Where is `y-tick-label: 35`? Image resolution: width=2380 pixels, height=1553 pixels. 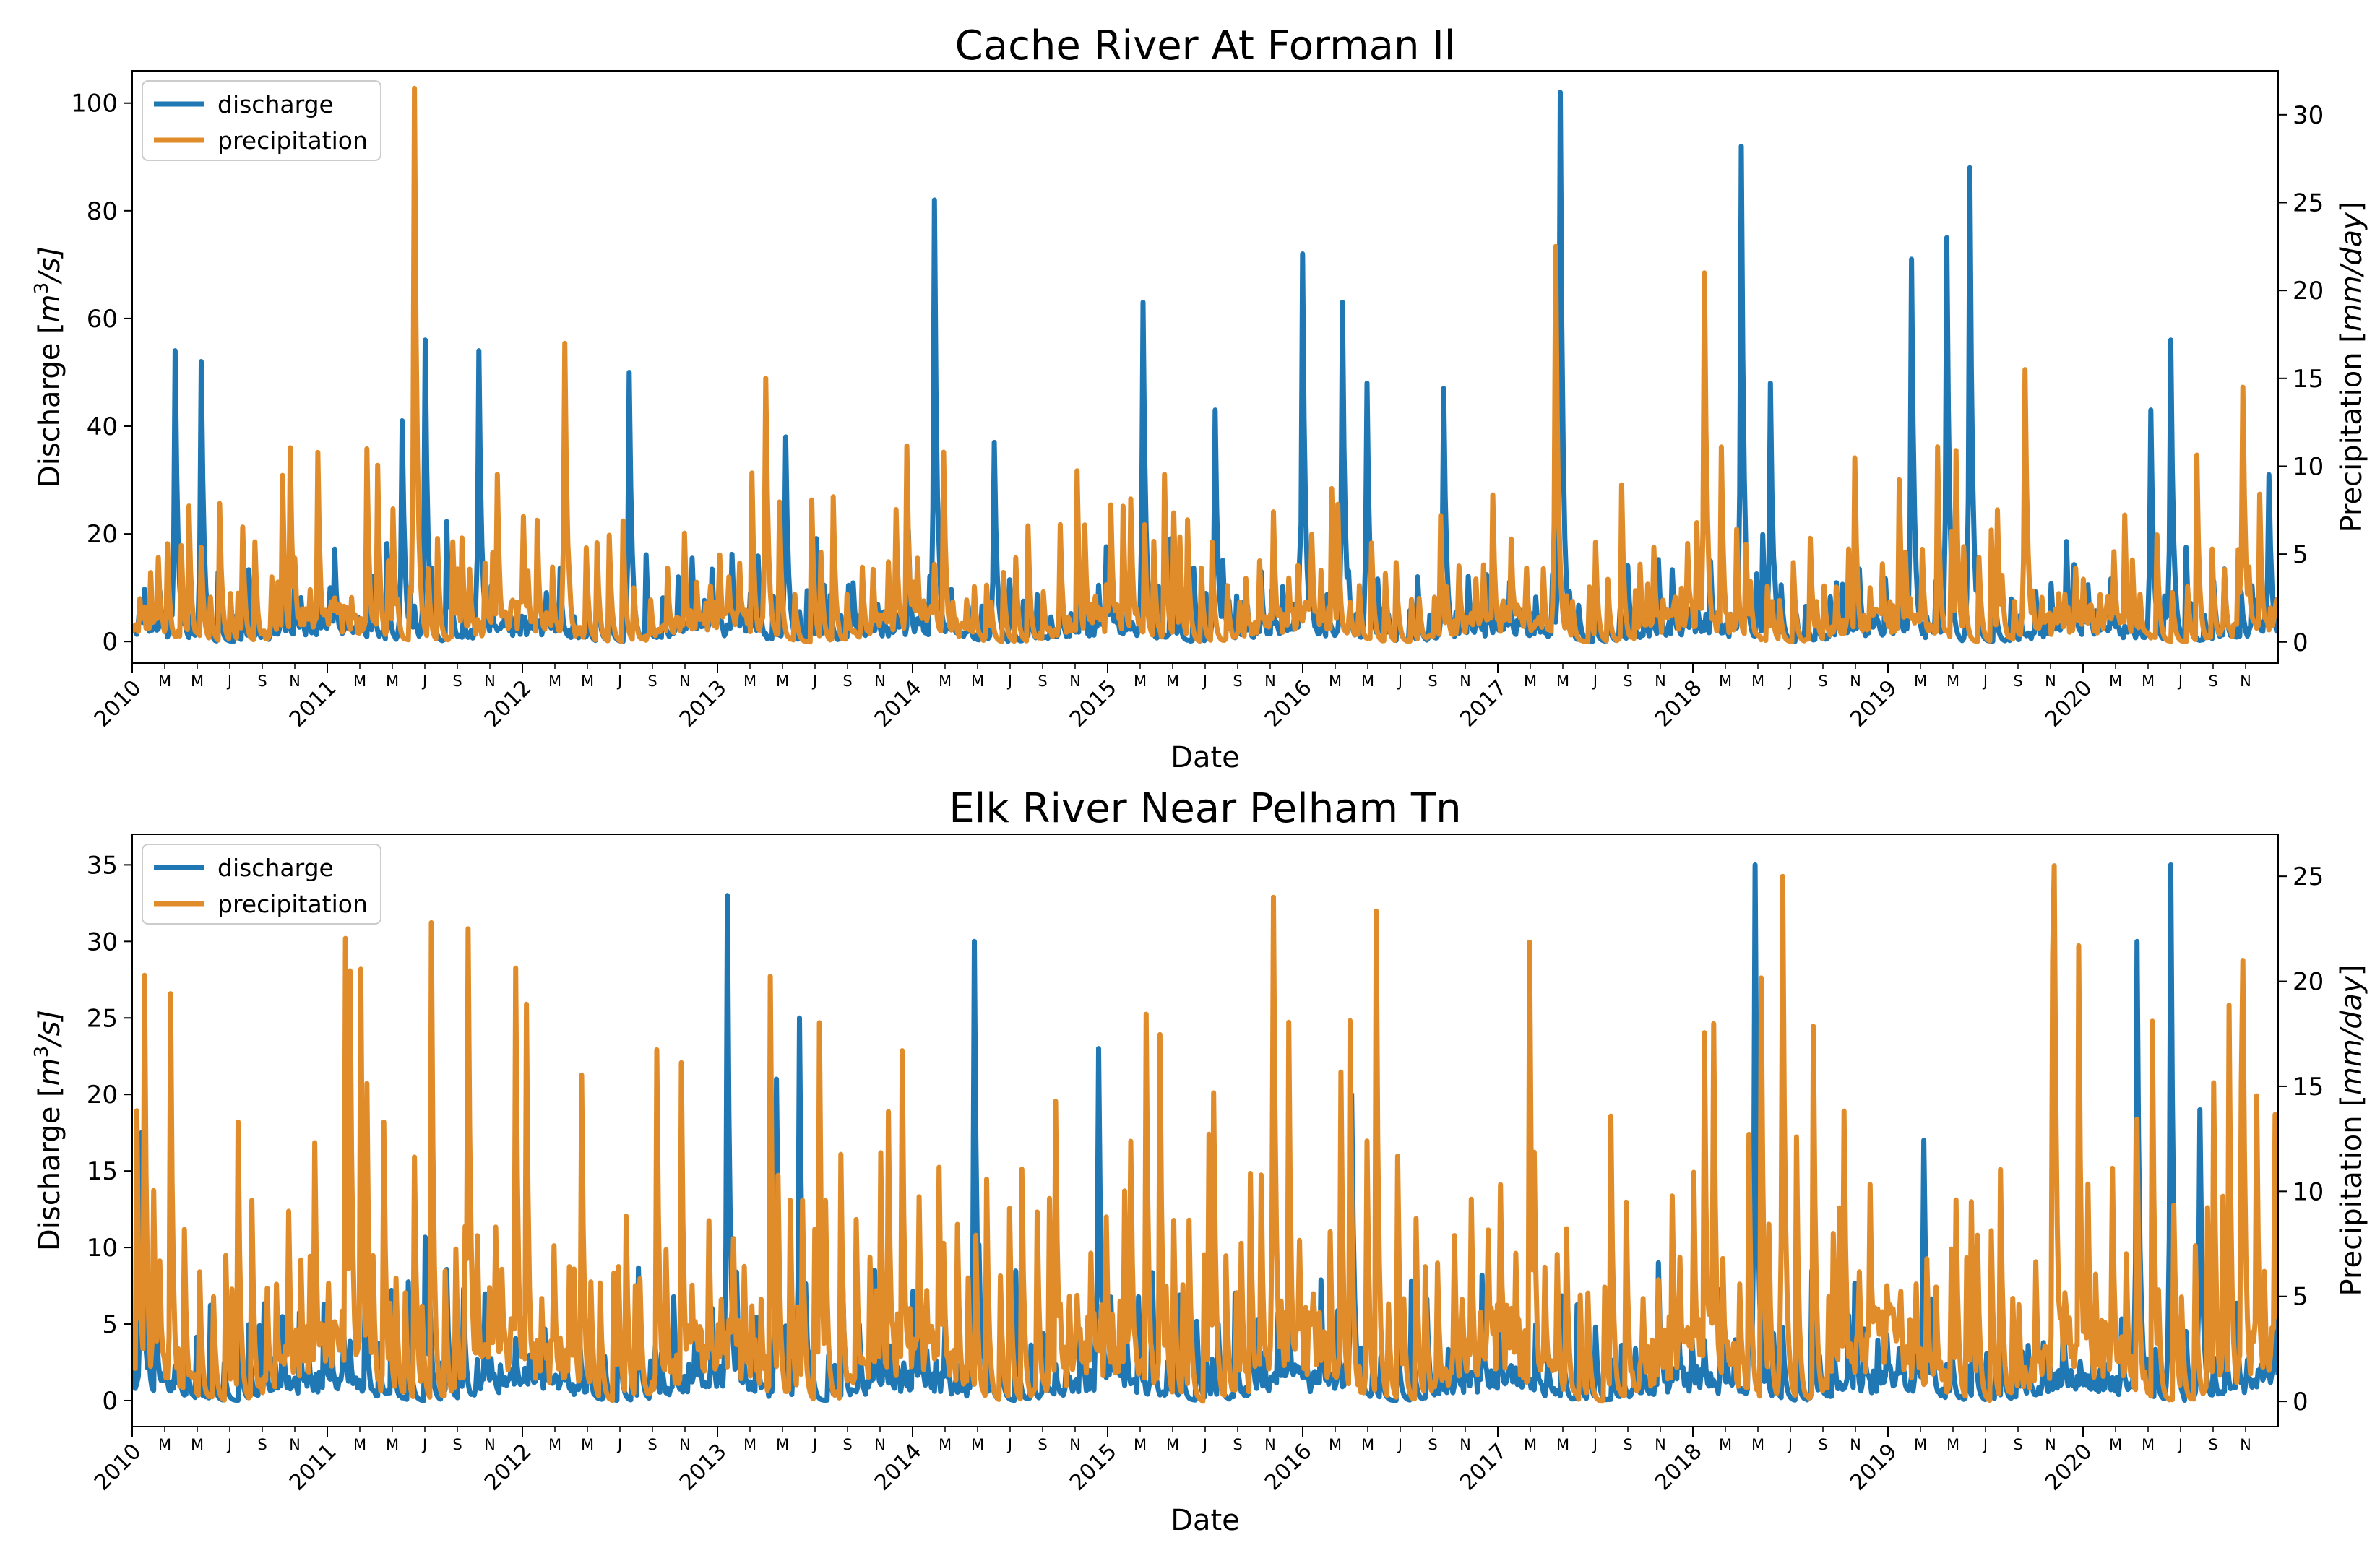 y-tick-label: 35 is located at coordinates (102, 865).